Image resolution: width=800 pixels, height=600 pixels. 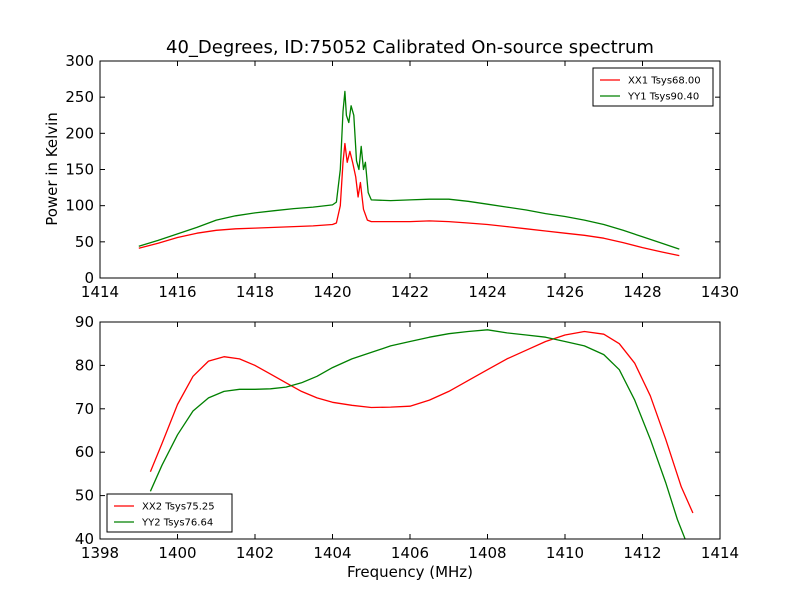 What do you see at coordinates (642, 292) in the screenshot?
I see `x-tick-label: 1428` at bounding box center [642, 292].